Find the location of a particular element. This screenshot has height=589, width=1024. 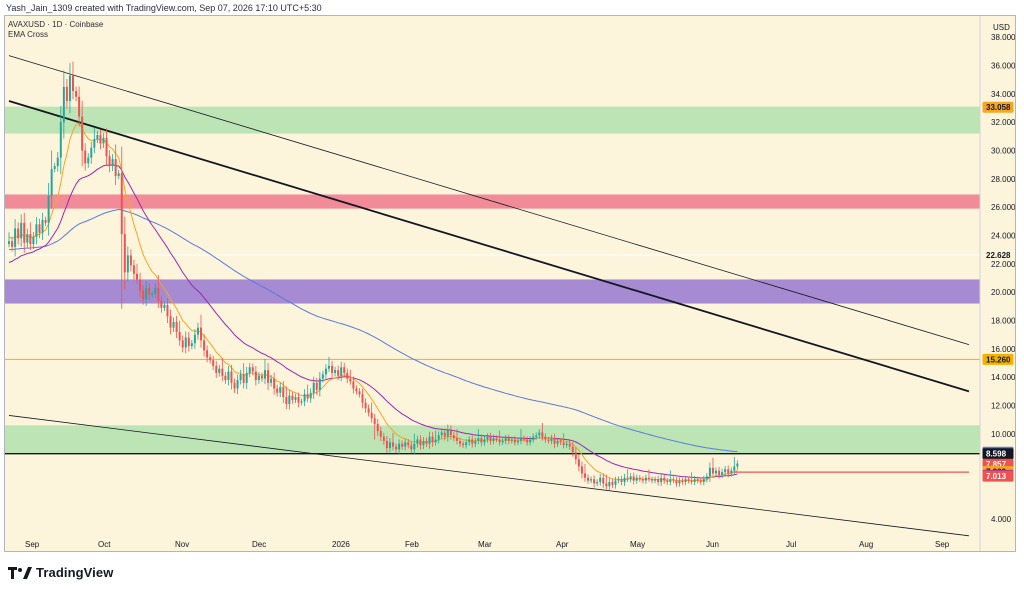

zone-green-upper is located at coordinates (492, 120).